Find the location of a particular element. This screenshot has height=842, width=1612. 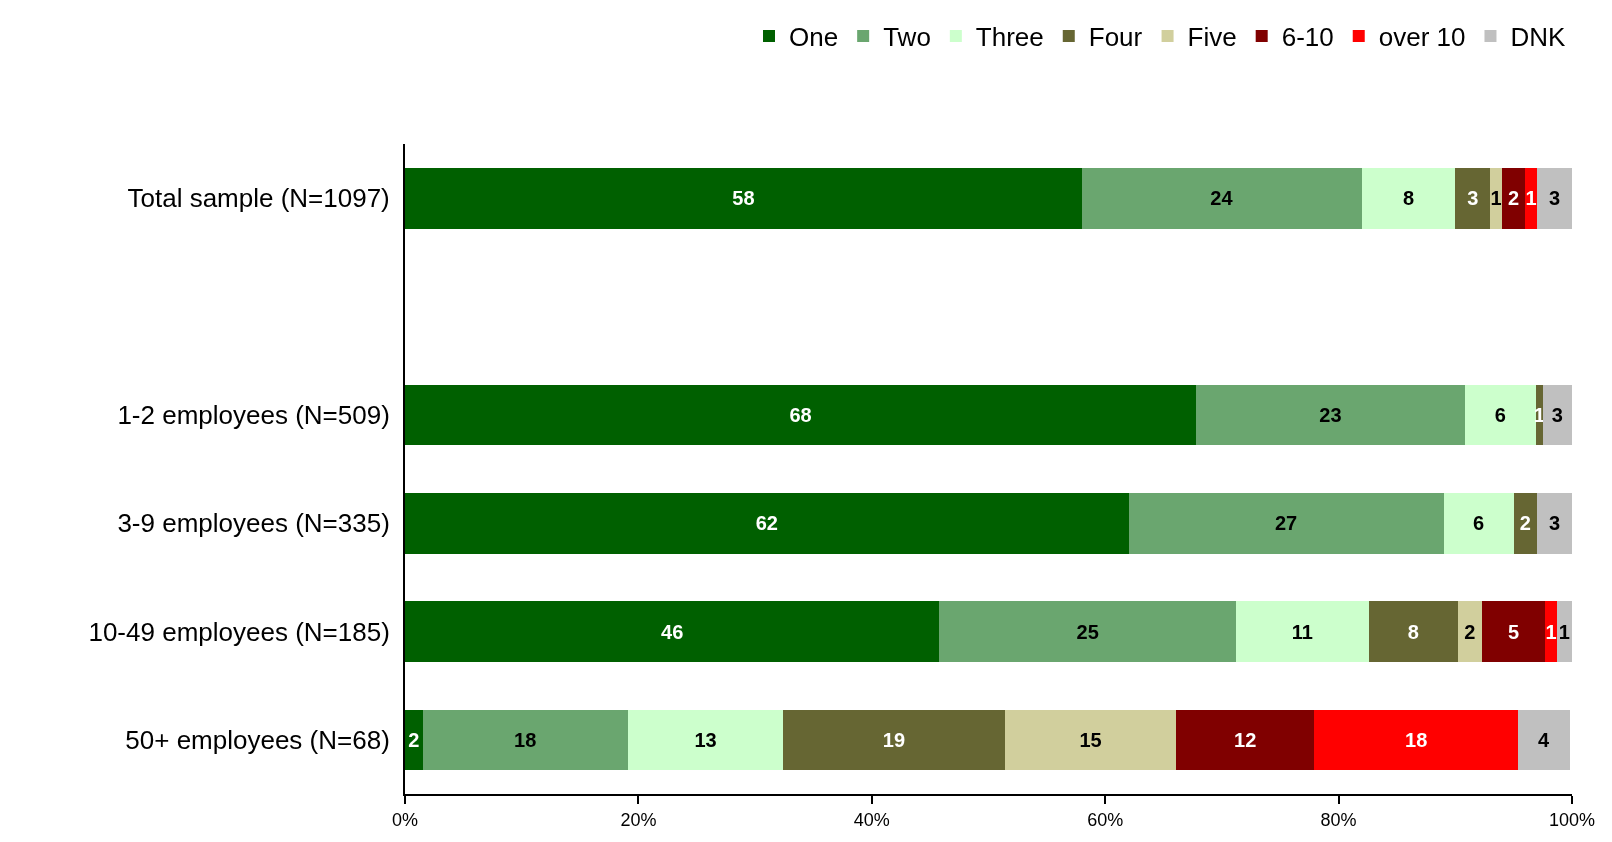

x-tick-label: 40% is located at coordinates (871, 819).